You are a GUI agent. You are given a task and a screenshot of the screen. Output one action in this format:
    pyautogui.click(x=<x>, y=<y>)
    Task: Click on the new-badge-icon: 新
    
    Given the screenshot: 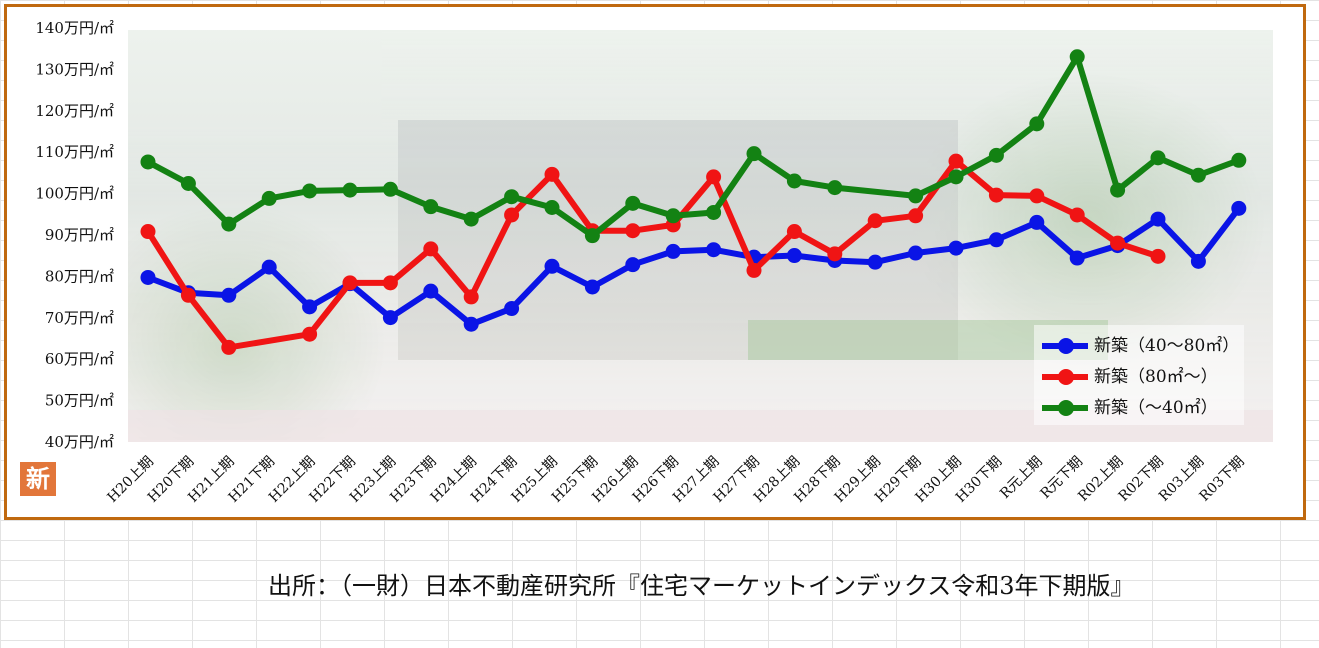 What is the action you would take?
    pyautogui.click(x=38, y=479)
    